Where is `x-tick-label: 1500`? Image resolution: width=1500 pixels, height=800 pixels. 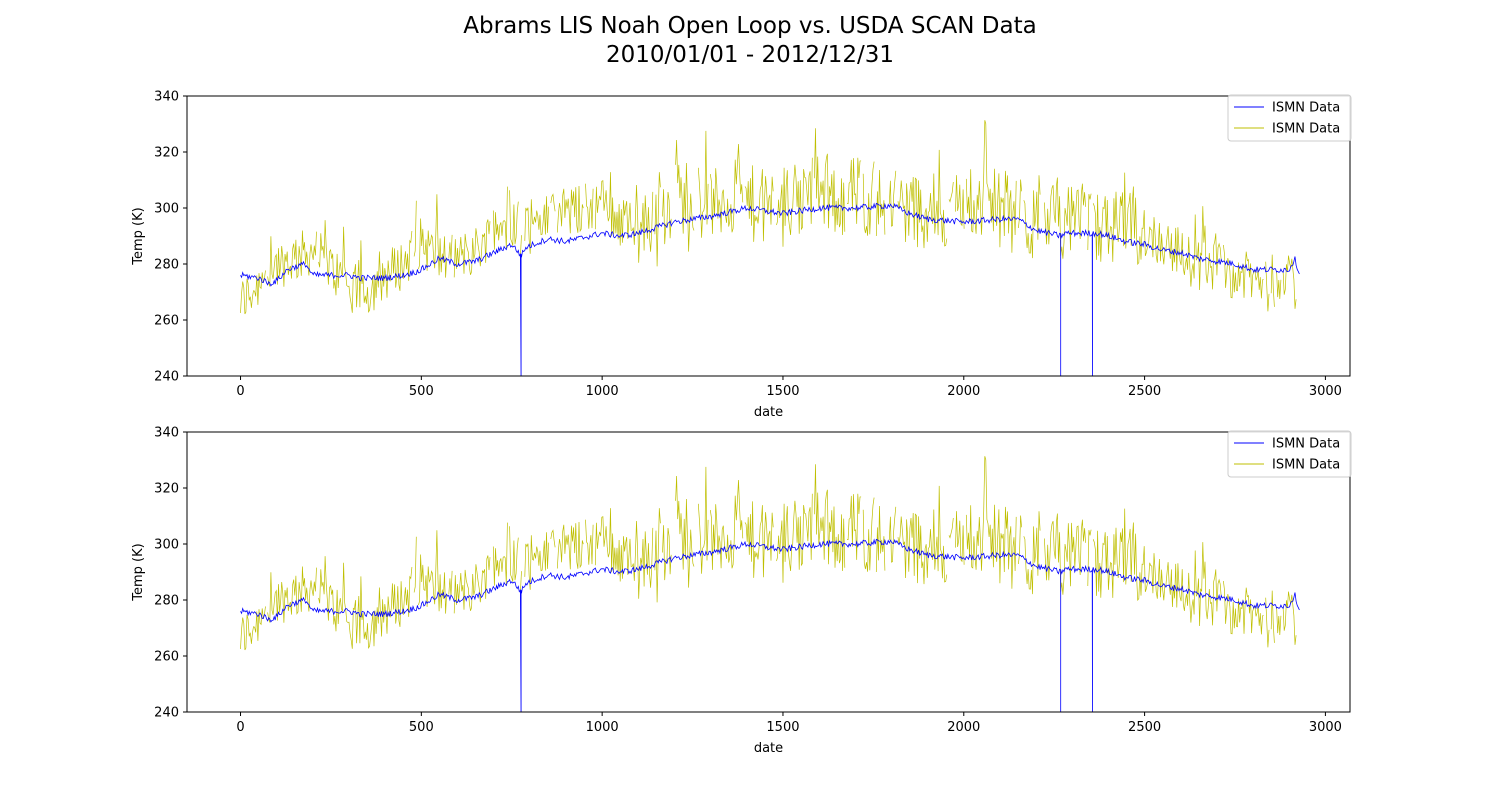
x-tick-label: 1500 is located at coordinates (782, 391).